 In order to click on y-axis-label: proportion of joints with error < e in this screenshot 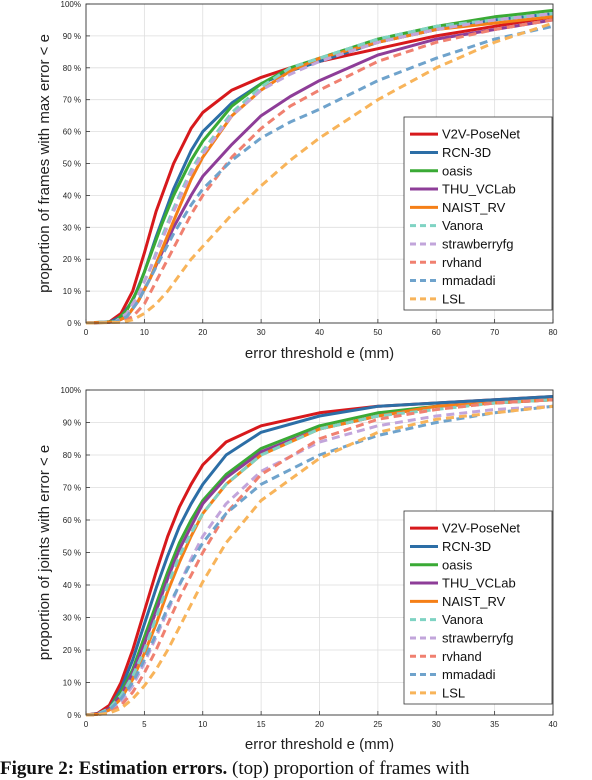, I will do `click(44, 553)`.